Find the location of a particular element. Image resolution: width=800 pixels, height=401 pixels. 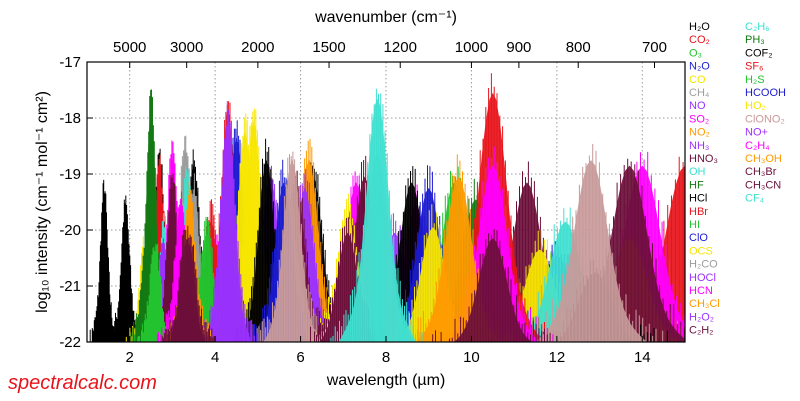

legend-item: CO₂ is located at coordinates (699, 40).